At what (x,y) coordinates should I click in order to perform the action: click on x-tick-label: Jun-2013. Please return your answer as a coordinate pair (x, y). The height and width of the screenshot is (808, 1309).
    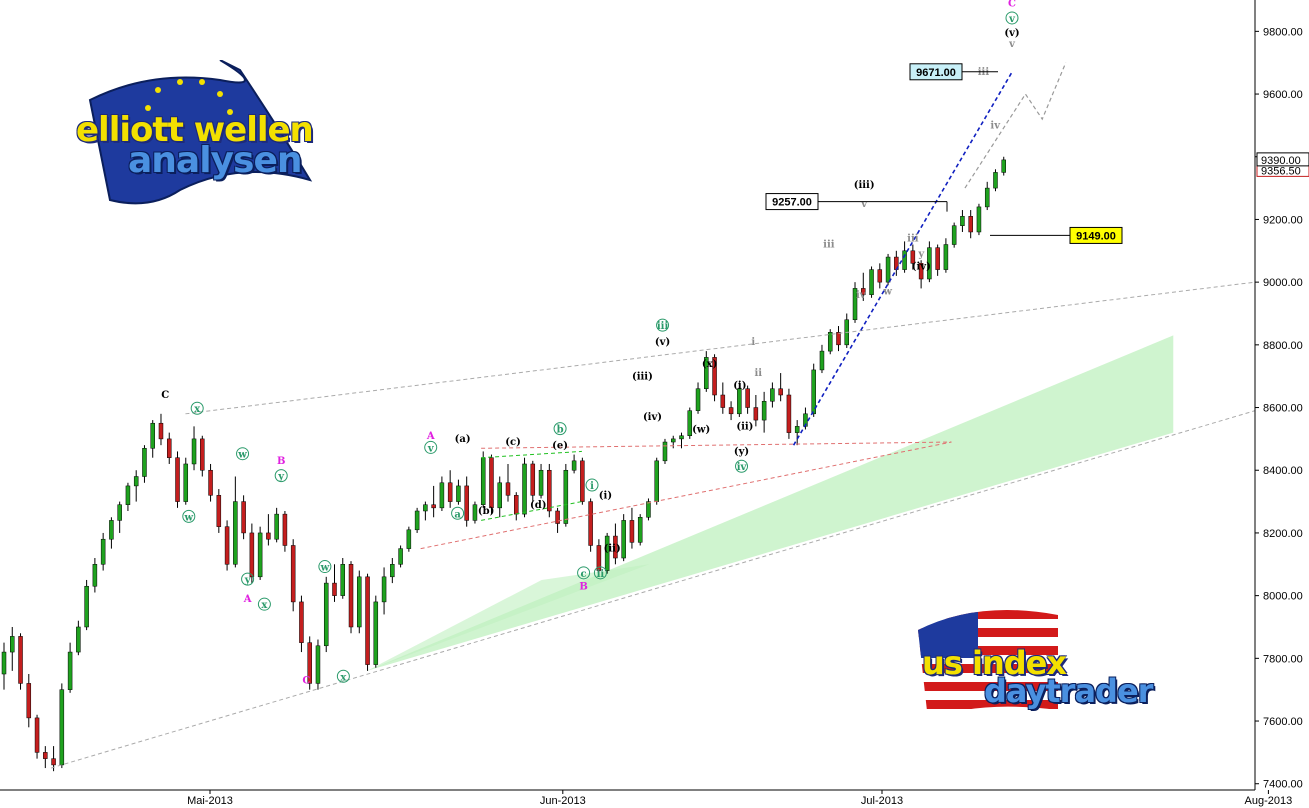
    Looking at the image, I should click on (563, 801).